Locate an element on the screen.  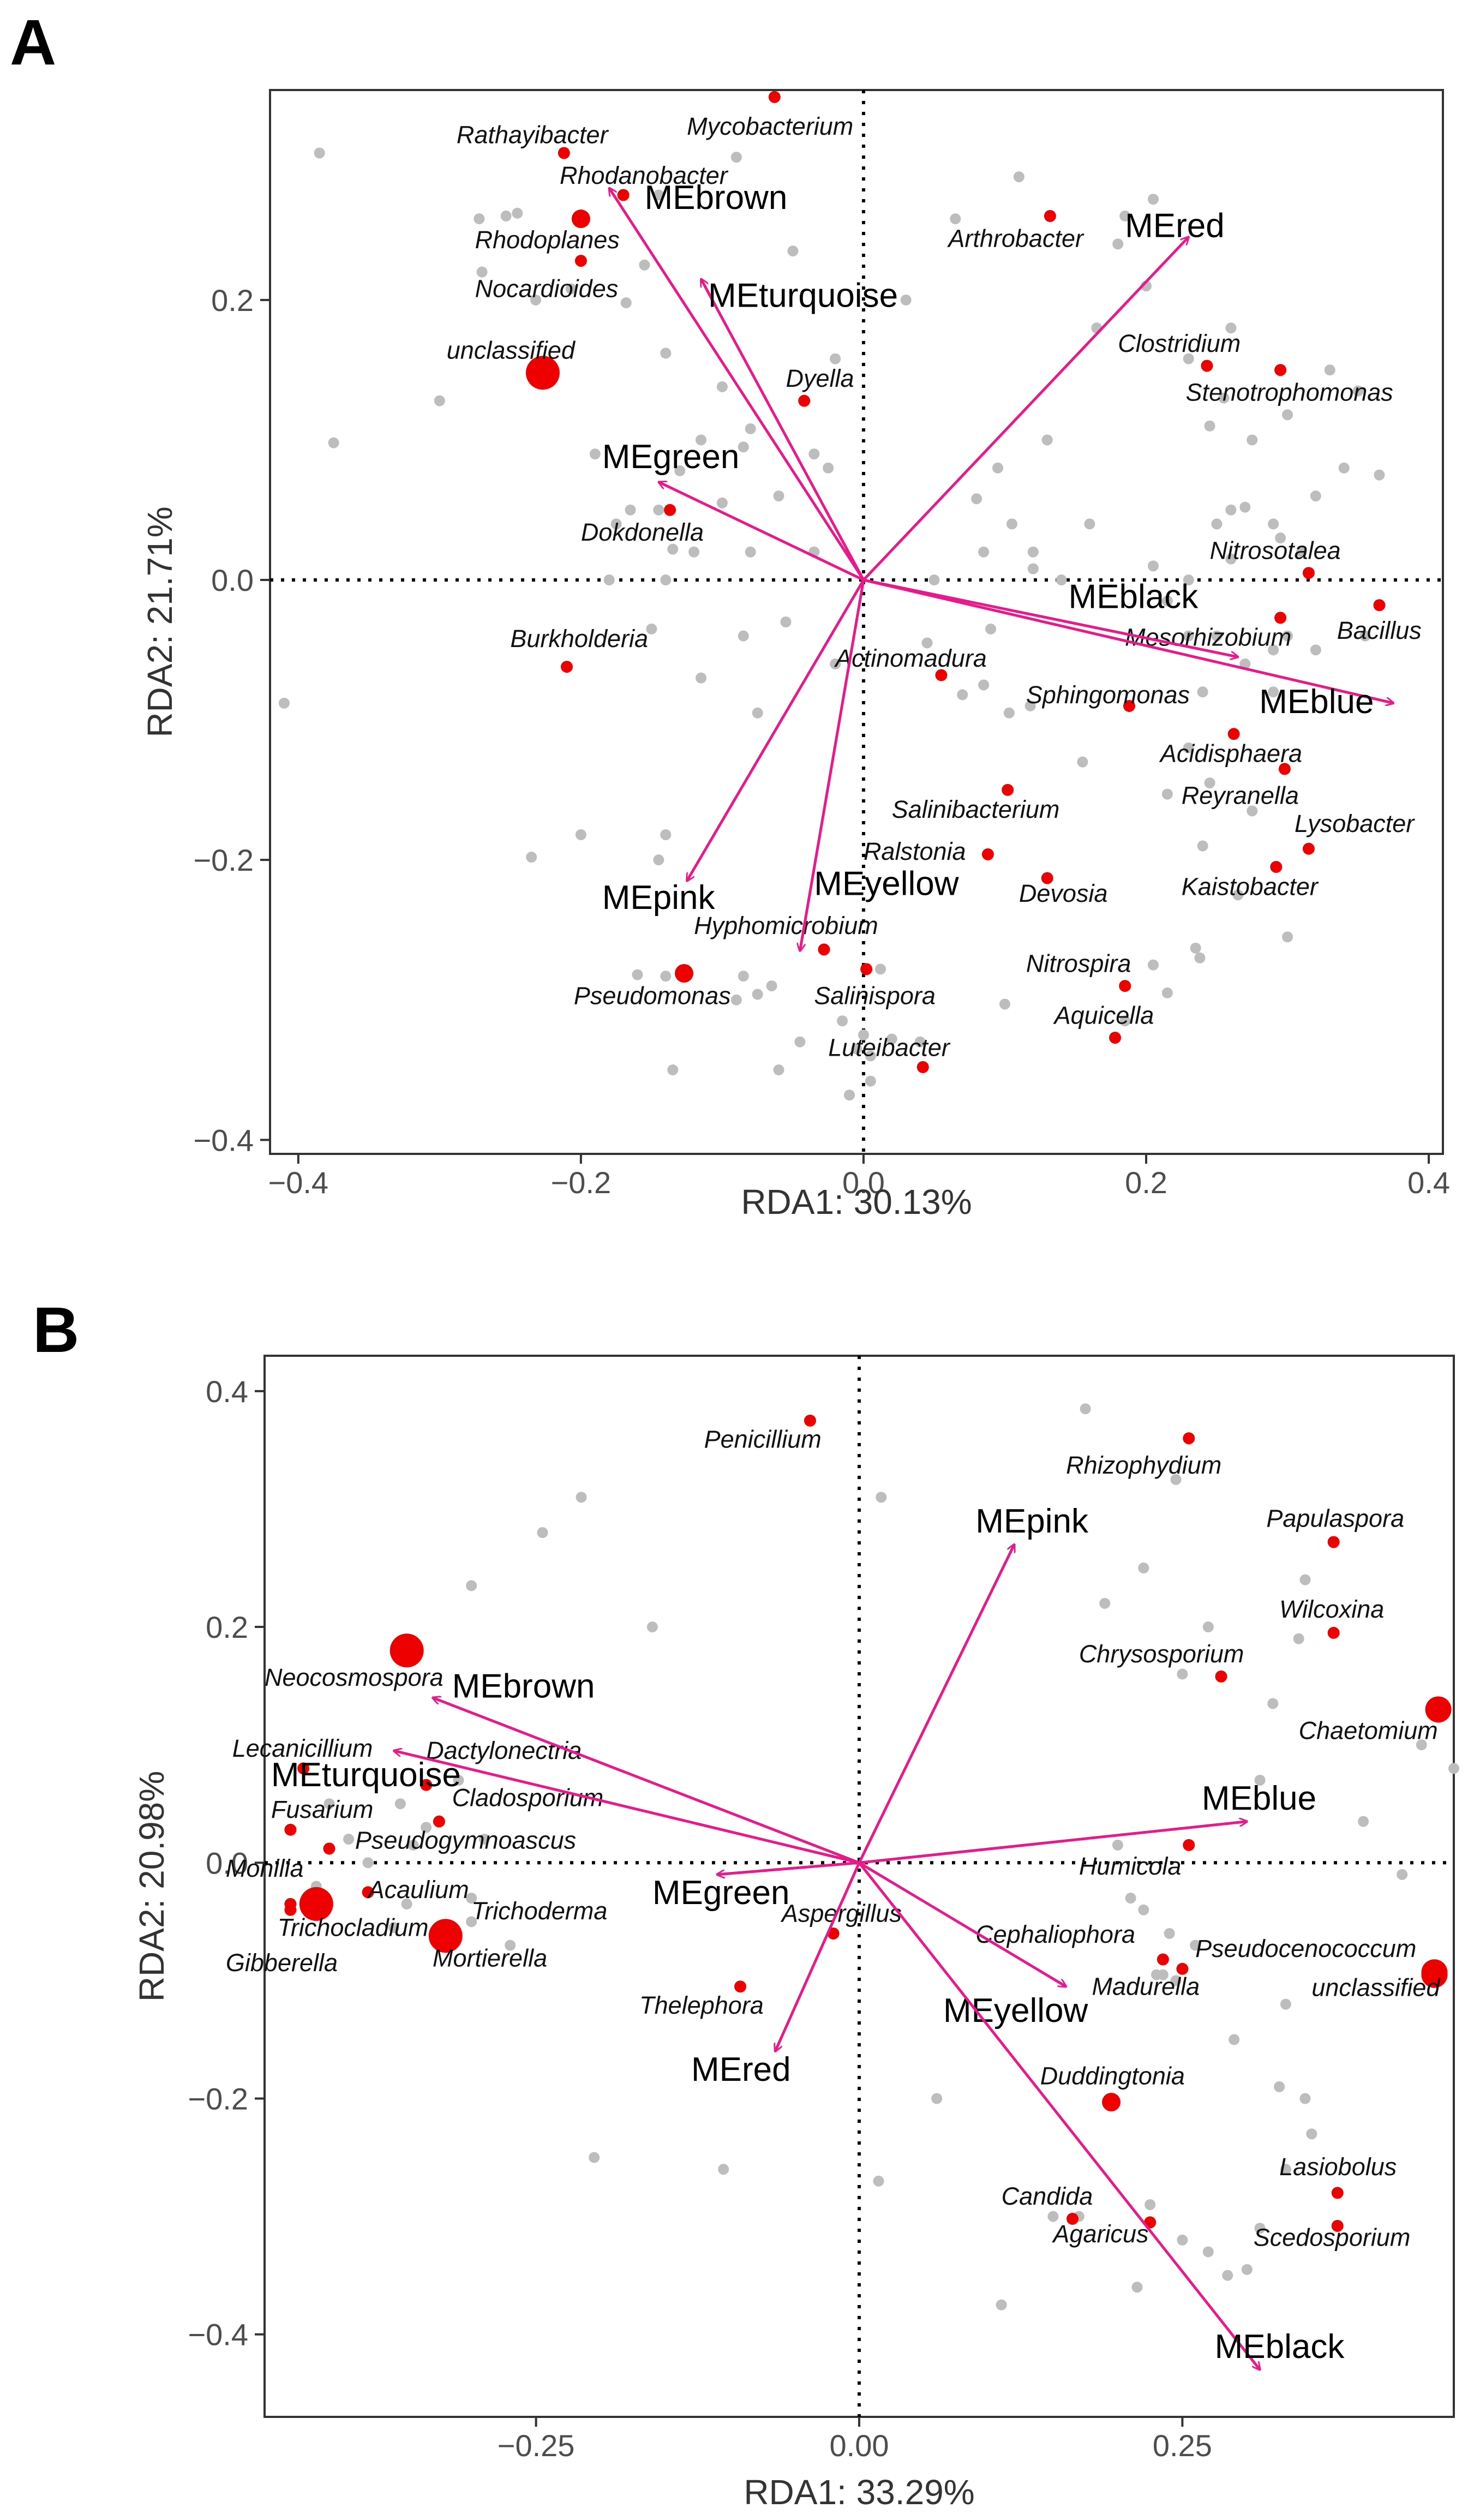
panel-b-vector-label-meturquoise: MEturquoise is located at coordinates (366, 1775).